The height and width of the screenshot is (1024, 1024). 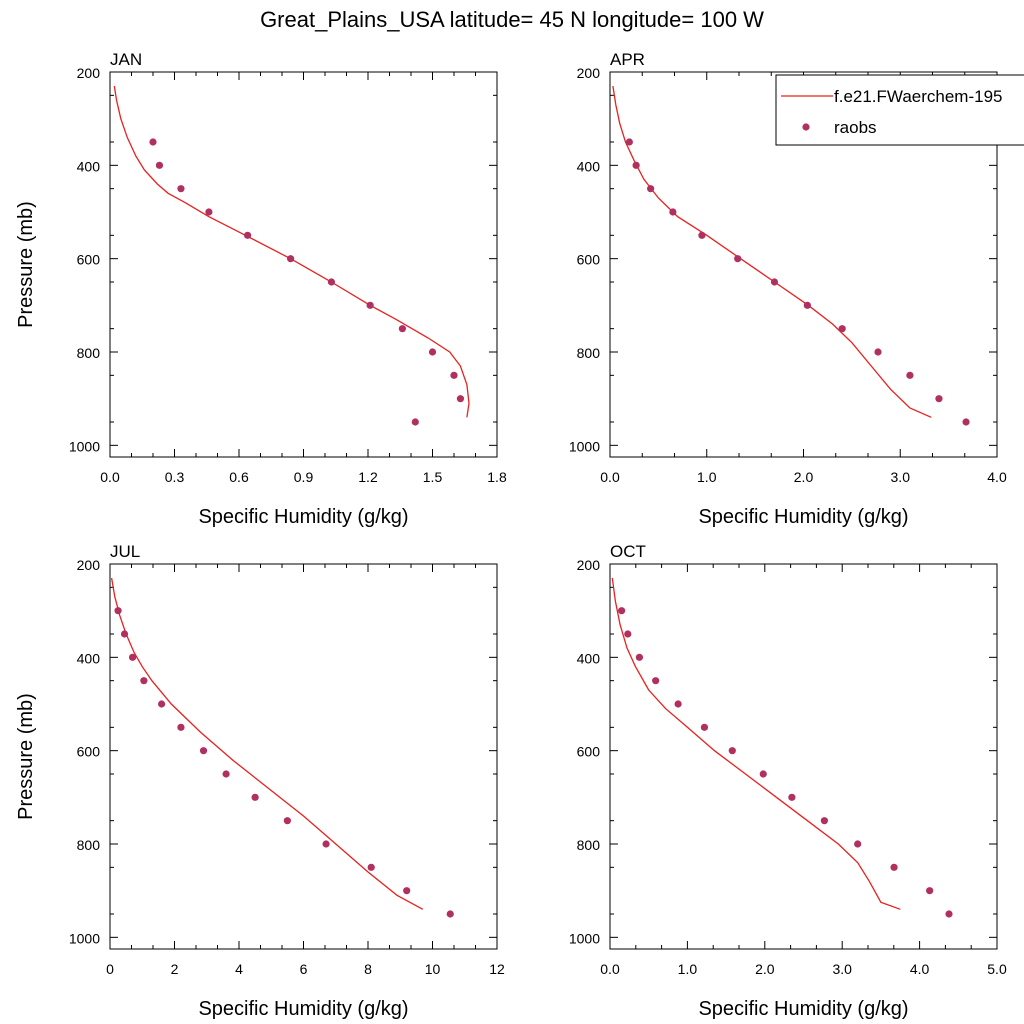 I want to click on panel-label: APR, so click(x=627, y=59).